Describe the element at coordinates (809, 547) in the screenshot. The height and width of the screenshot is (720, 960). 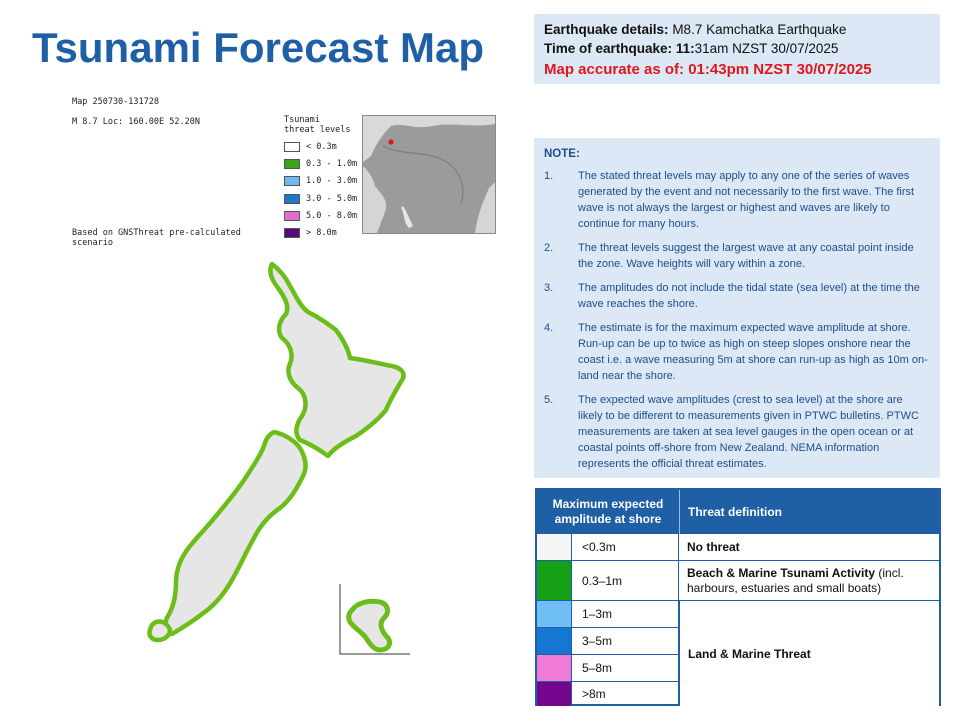
I see `threat-definition-cell: No threat` at that location.